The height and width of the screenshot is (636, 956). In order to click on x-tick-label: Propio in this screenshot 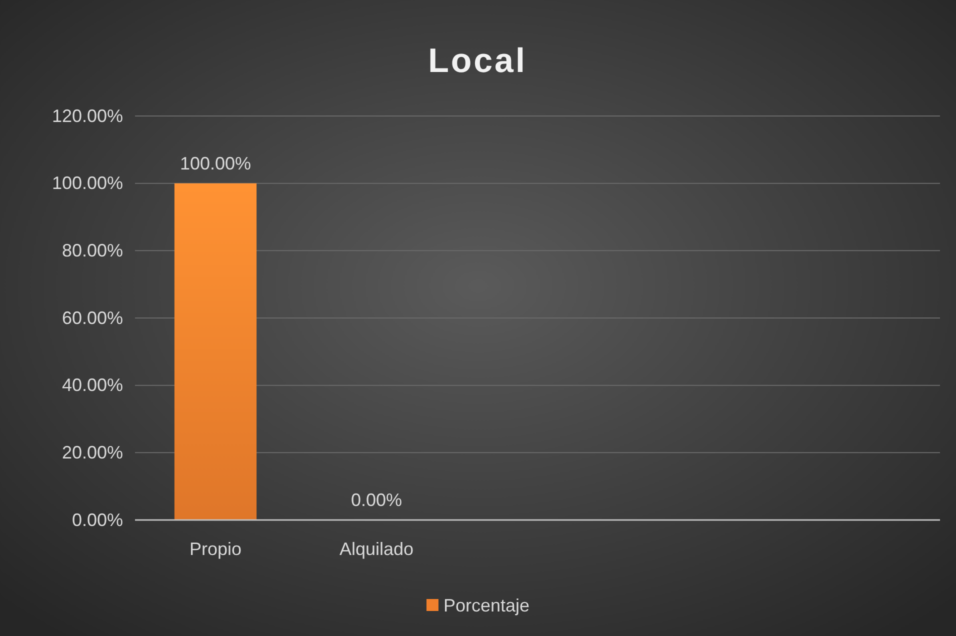, I will do `click(215, 548)`.